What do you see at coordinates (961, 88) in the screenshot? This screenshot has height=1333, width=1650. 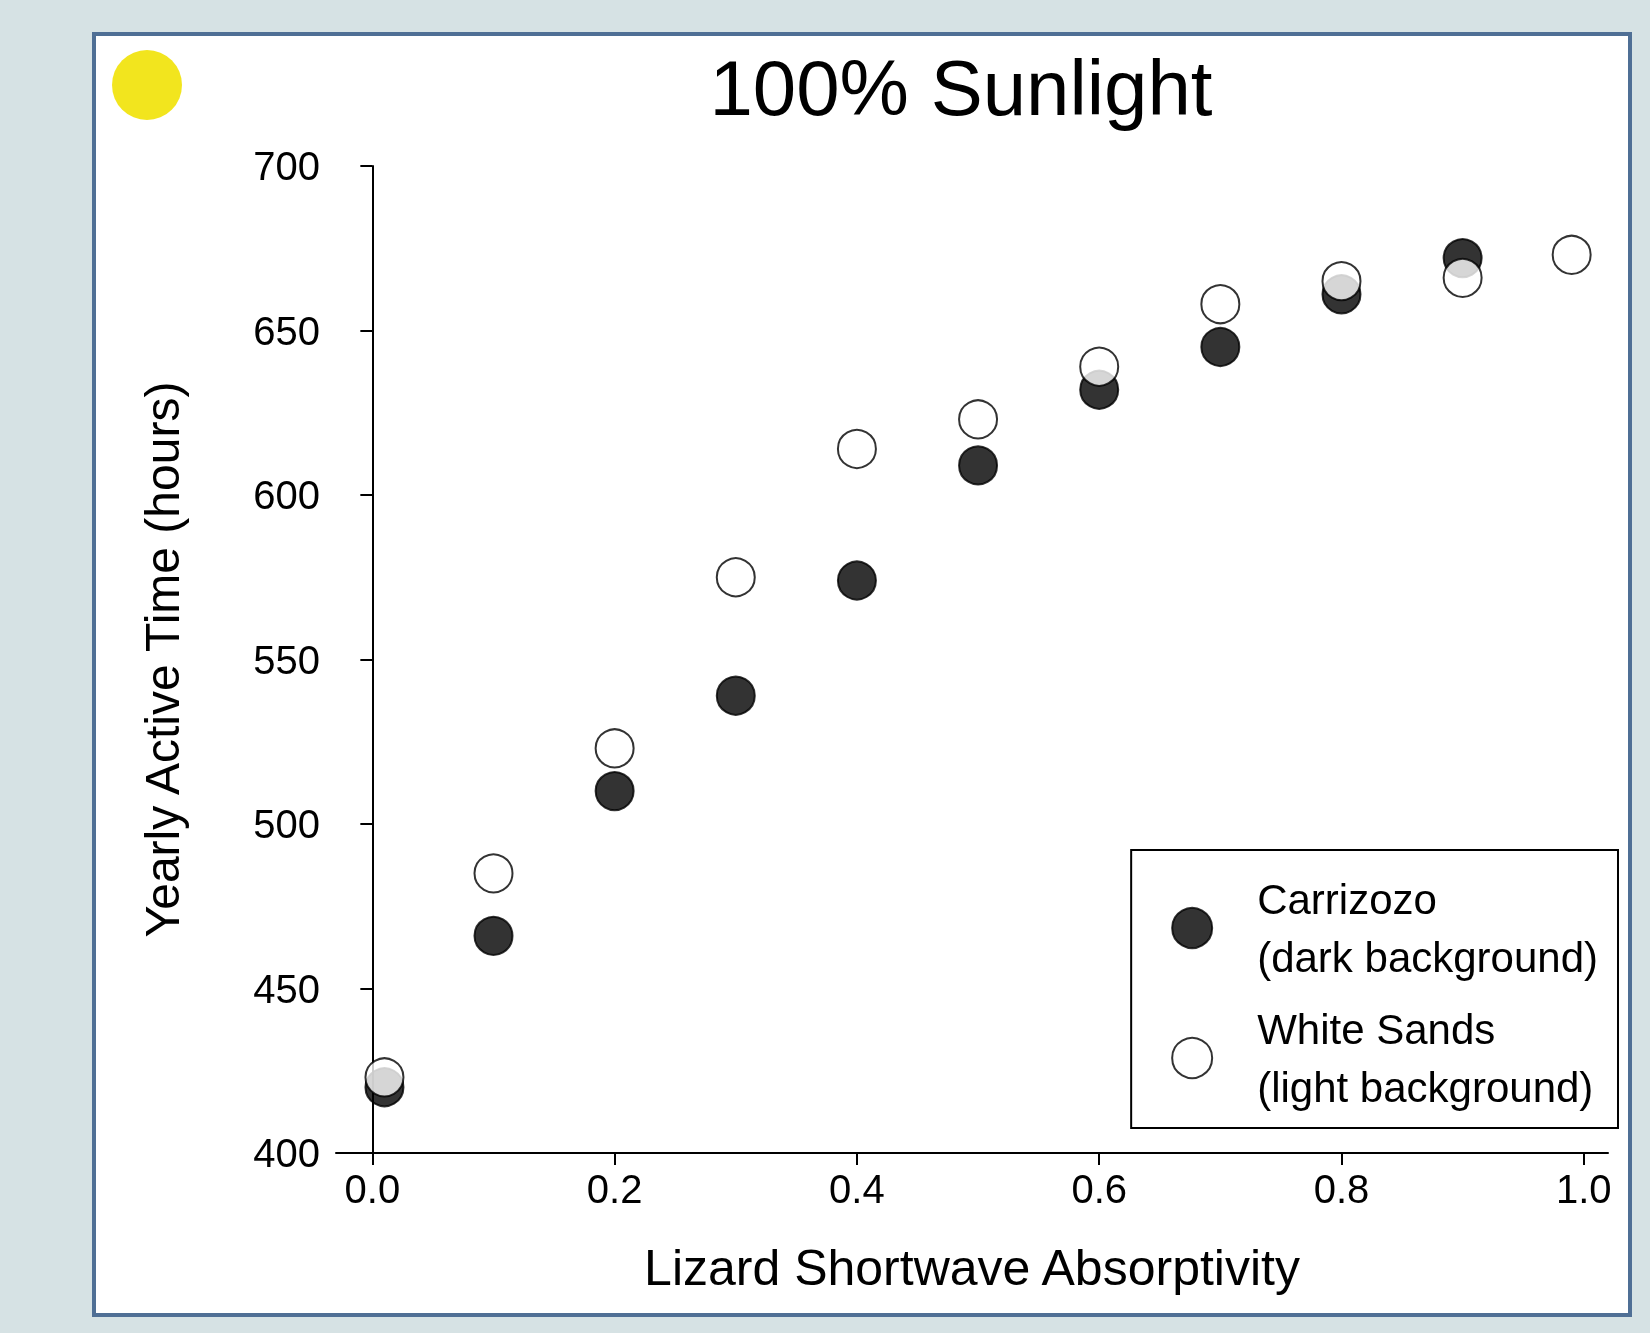 I see `chart-title: 100% Sunlight` at bounding box center [961, 88].